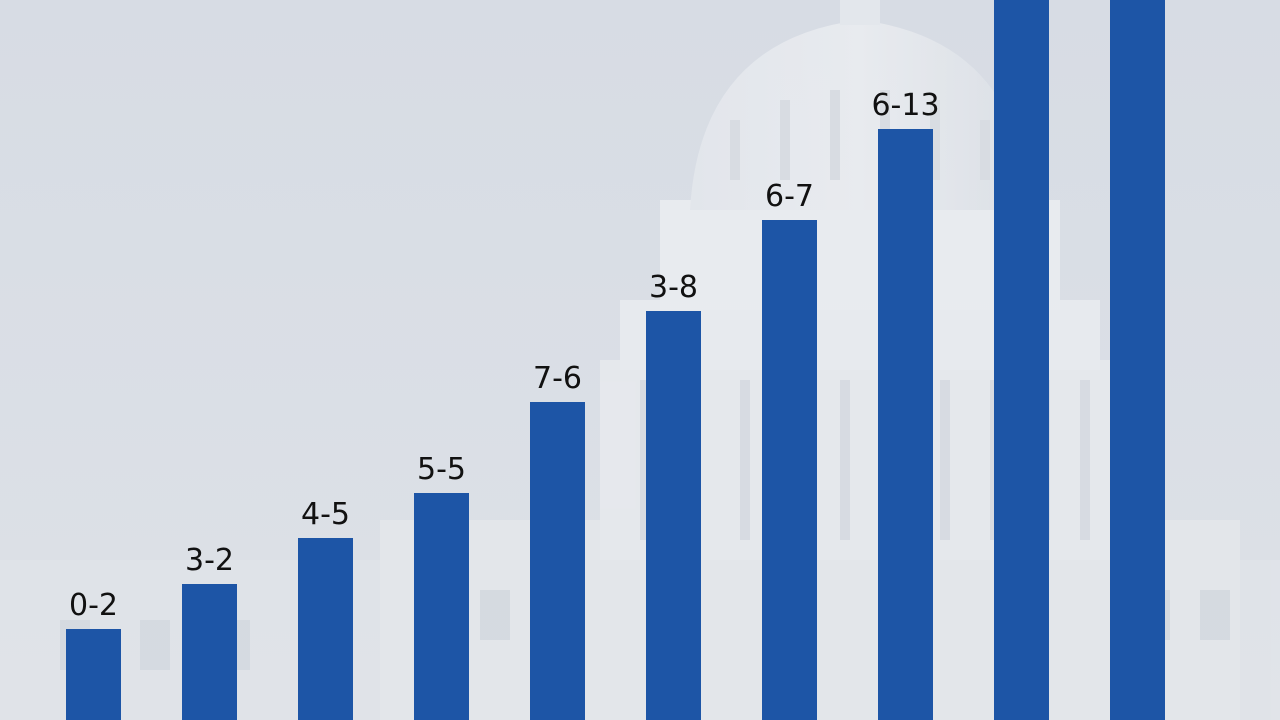  I want to click on bar-value-label-5: 7-6, so click(557, 378).